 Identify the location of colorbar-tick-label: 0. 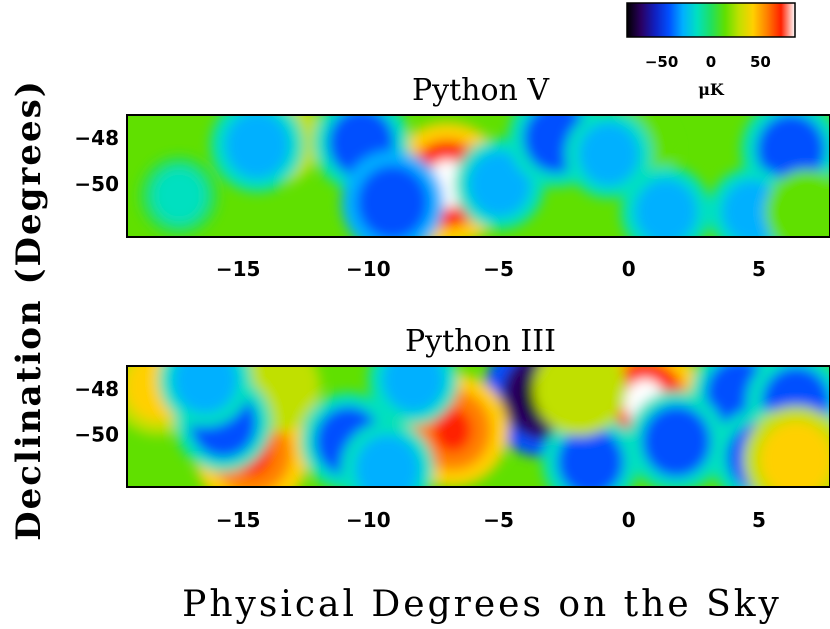
(711, 62).